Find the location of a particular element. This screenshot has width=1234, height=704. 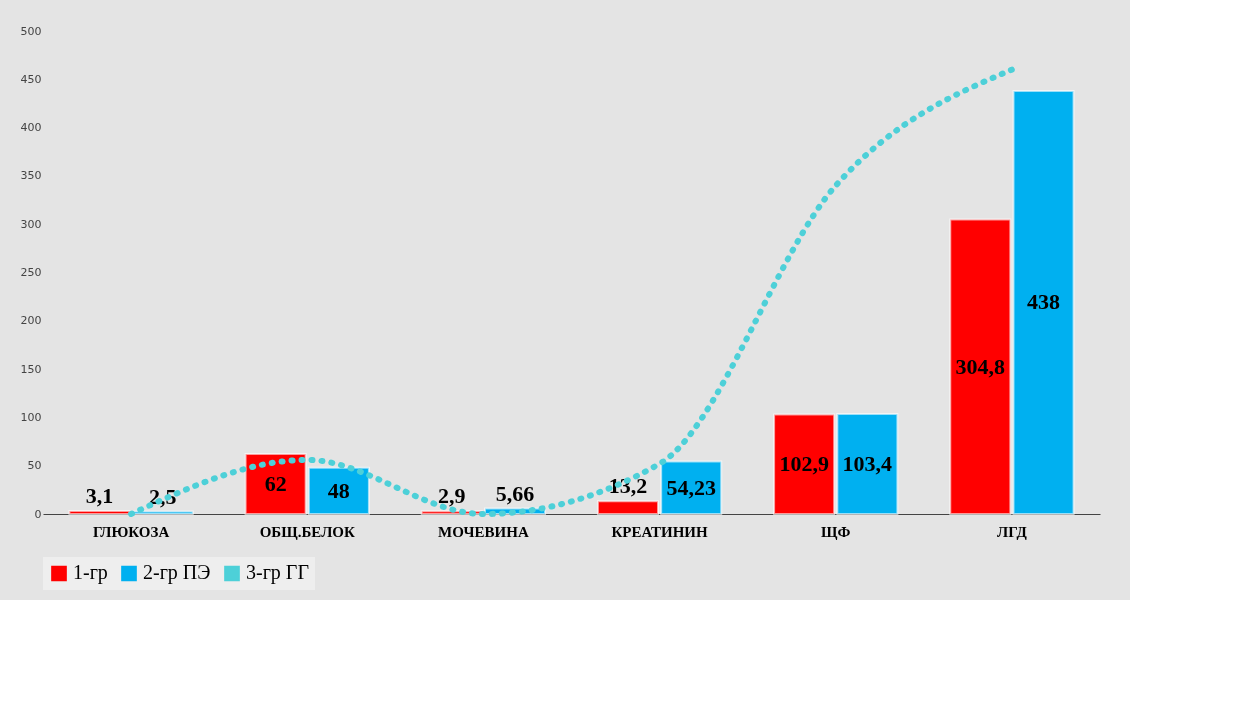

y-tick-label: 50 is located at coordinates (34, 466).